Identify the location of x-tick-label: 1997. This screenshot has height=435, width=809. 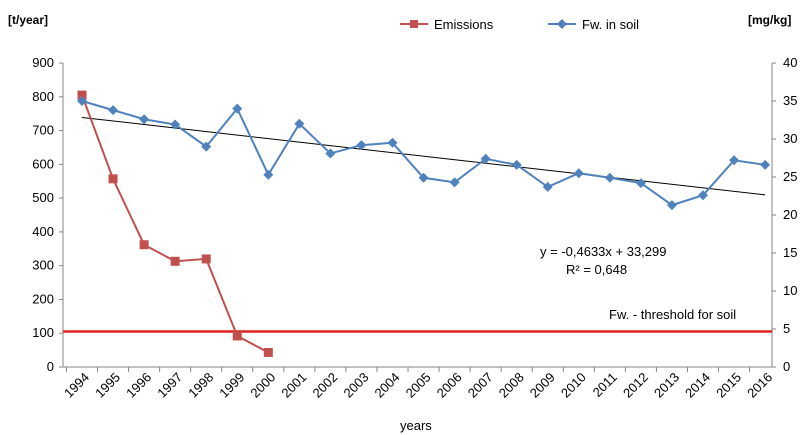
(169, 385).